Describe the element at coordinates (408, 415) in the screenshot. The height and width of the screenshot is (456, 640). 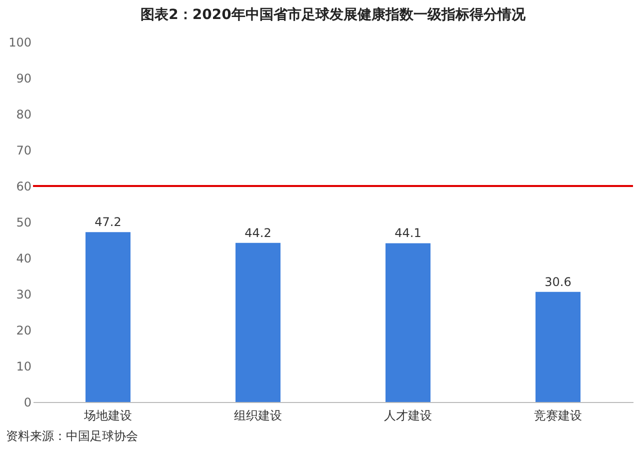
I see `x-tick-label: 人才建设` at that location.